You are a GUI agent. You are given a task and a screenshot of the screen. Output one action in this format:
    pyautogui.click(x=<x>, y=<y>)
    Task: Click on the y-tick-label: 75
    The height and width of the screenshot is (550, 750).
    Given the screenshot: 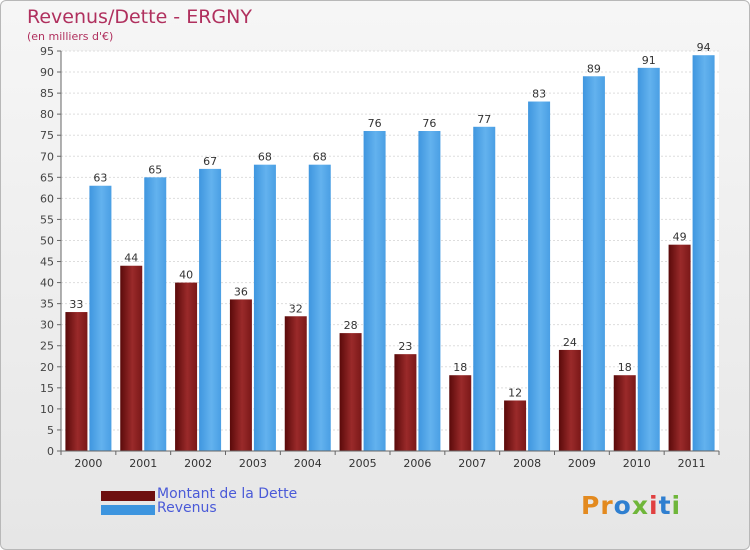 What is the action you would take?
    pyautogui.click(x=47, y=135)
    